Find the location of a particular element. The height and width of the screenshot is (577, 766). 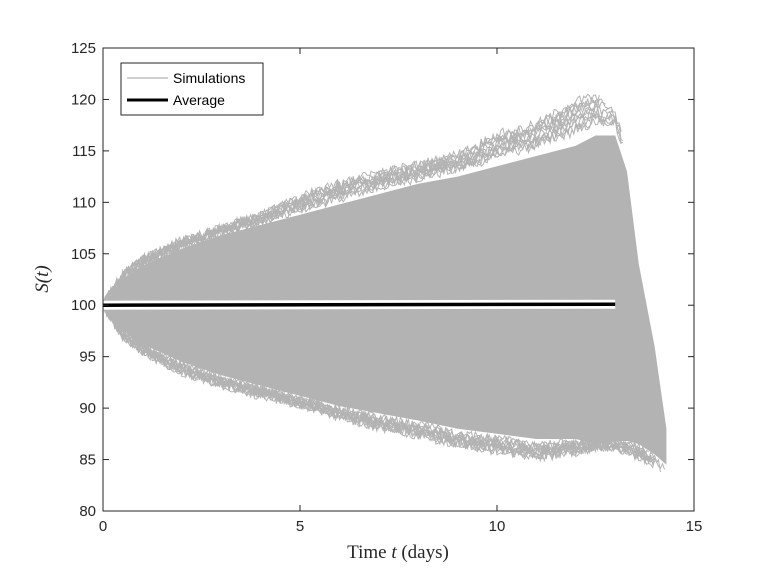

average-line-series is located at coordinates (359, 304).